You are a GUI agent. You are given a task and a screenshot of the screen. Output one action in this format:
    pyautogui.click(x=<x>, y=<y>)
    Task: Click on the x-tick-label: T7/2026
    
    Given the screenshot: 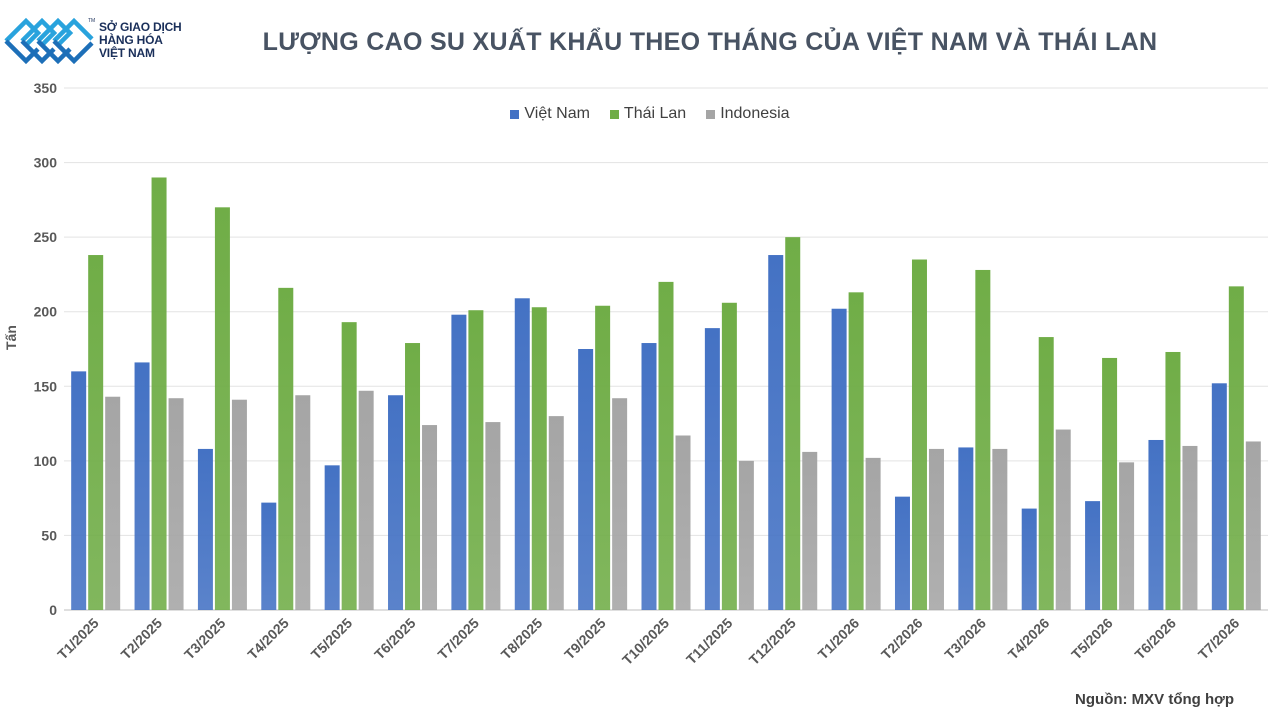 What is the action you would take?
    pyautogui.click(x=1219, y=639)
    